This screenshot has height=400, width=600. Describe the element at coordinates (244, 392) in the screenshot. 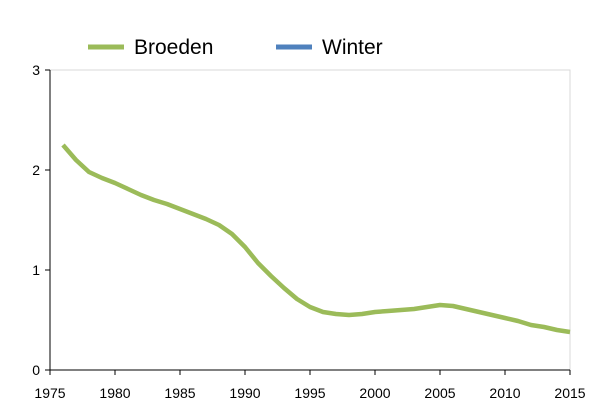

I see `x-tick-label: 1990` at that location.